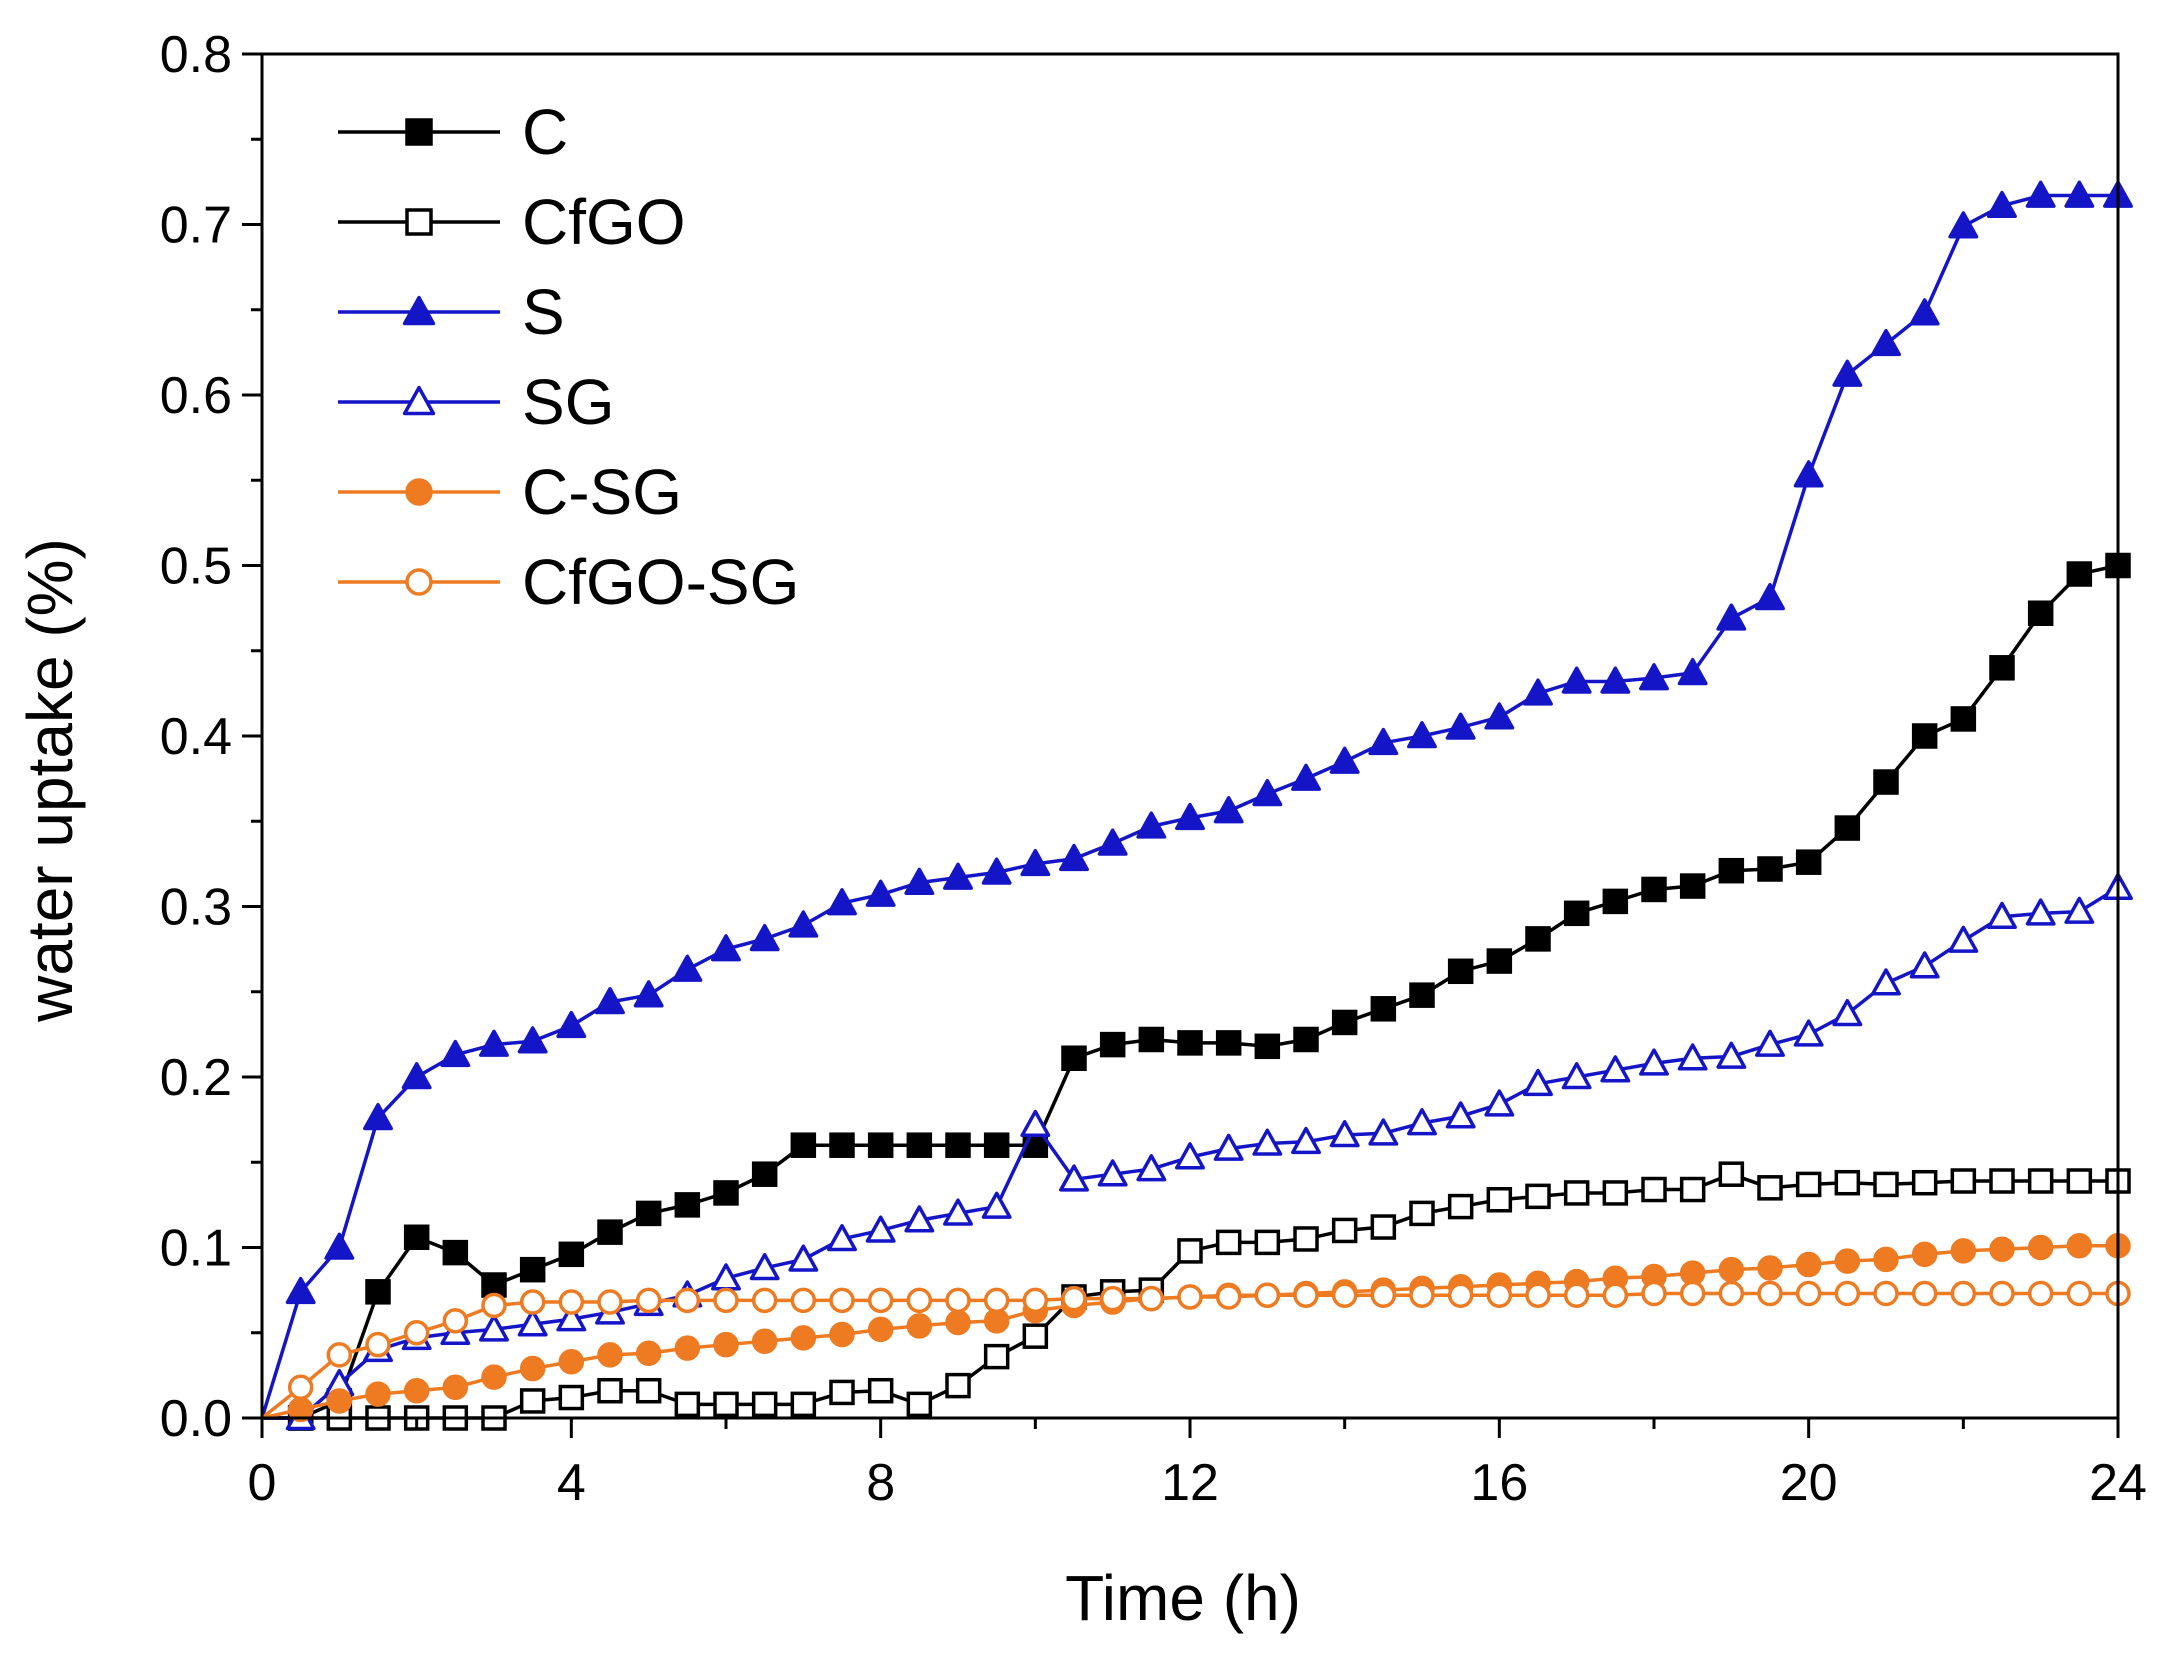 The width and height of the screenshot is (2170, 1668). Describe the element at coordinates (196, 226) in the screenshot. I see `y-tick-label: 0.7` at that location.